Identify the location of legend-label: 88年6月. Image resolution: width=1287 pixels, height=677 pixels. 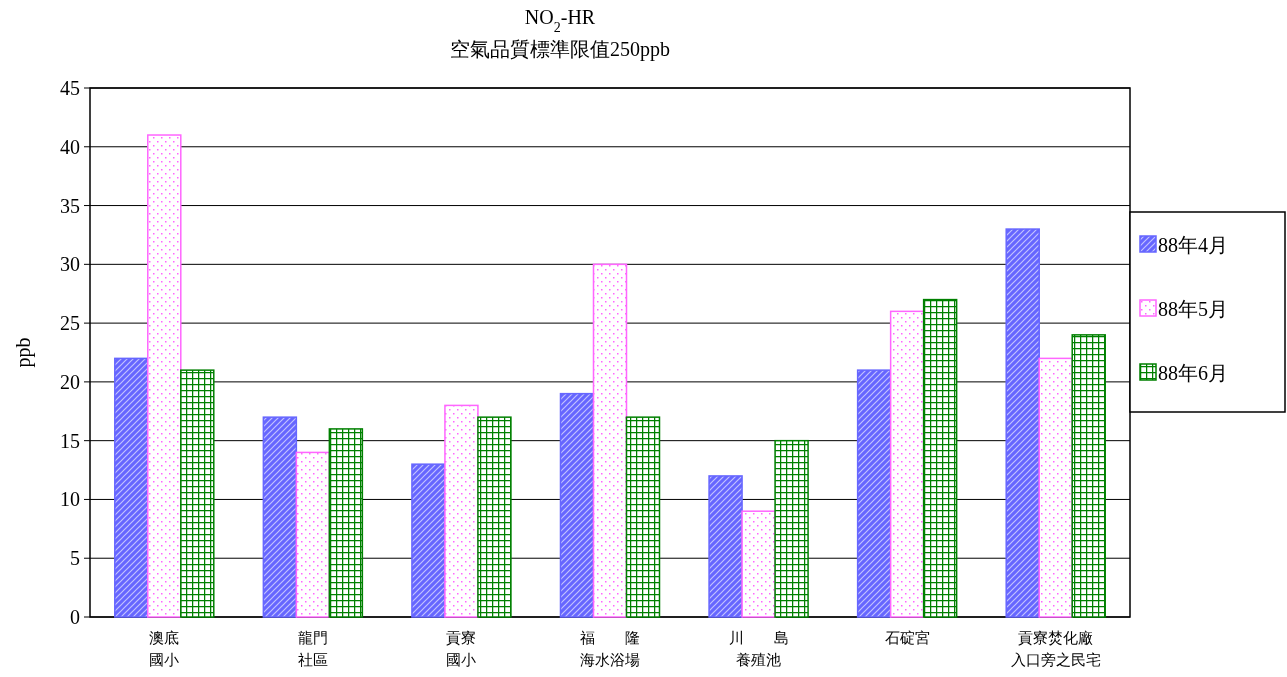
(1193, 373).